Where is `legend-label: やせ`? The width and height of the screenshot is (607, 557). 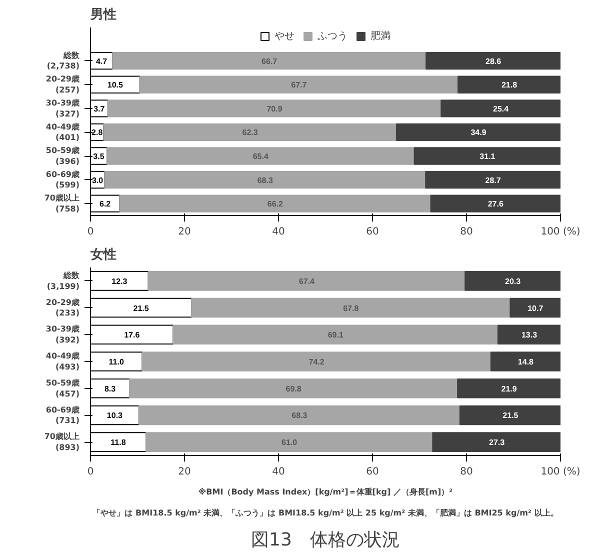
legend-label: やせ is located at coordinates (284, 36).